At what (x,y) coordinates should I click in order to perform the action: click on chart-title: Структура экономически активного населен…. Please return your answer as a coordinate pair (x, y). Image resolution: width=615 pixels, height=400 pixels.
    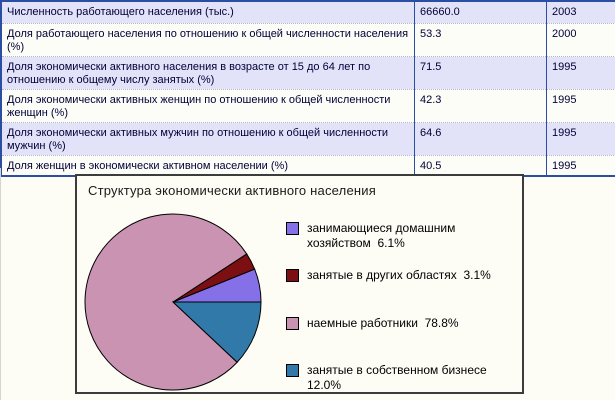
    Looking at the image, I should click on (232, 190).